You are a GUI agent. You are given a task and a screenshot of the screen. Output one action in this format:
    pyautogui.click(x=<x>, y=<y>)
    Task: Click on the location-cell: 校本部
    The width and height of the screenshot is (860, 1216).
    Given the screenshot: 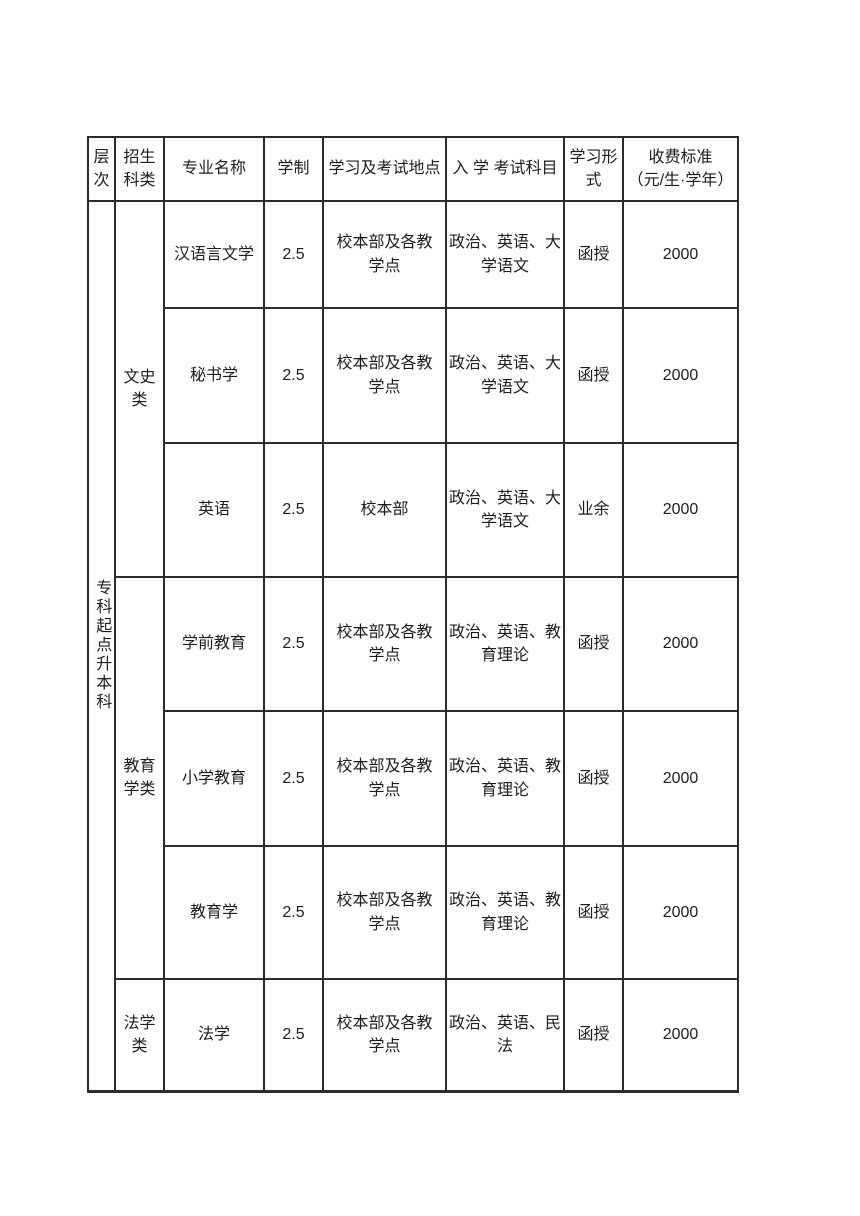 What is the action you would take?
    pyautogui.click(x=384, y=510)
    